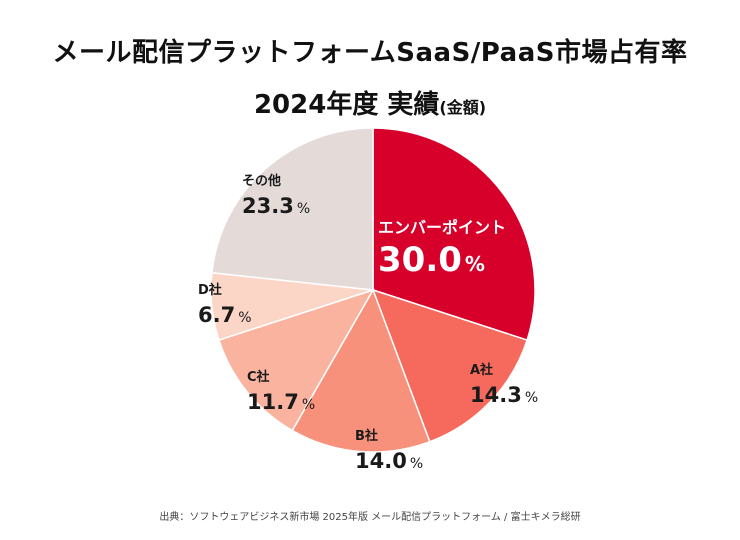 The image size is (740, 540). What do you see at coordinates (431, 260) in the screenshot?
I see `slice-value-1: 30.0%` at bounding box center [431, 260].